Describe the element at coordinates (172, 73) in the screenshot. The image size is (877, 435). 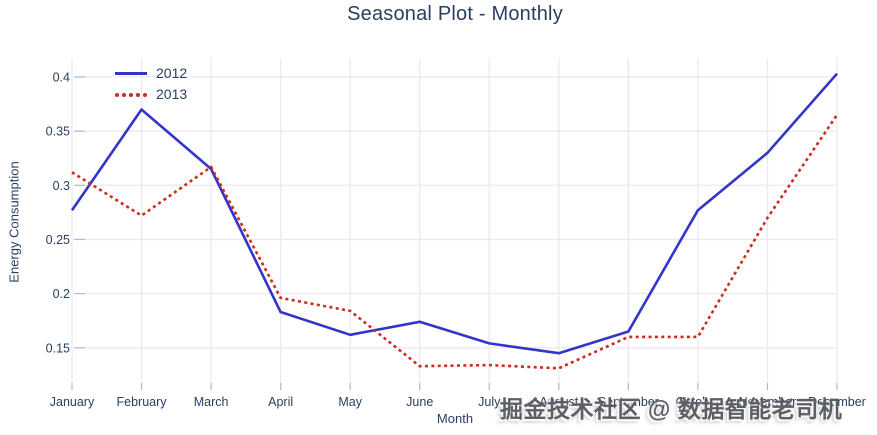
I see `legend-label: 2012` at that location.